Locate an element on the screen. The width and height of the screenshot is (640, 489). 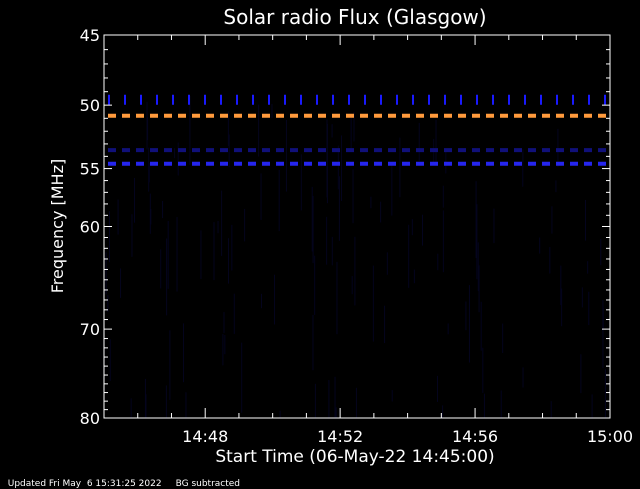
x-tick-label: 14:52 is located at coordinates (340, 436).